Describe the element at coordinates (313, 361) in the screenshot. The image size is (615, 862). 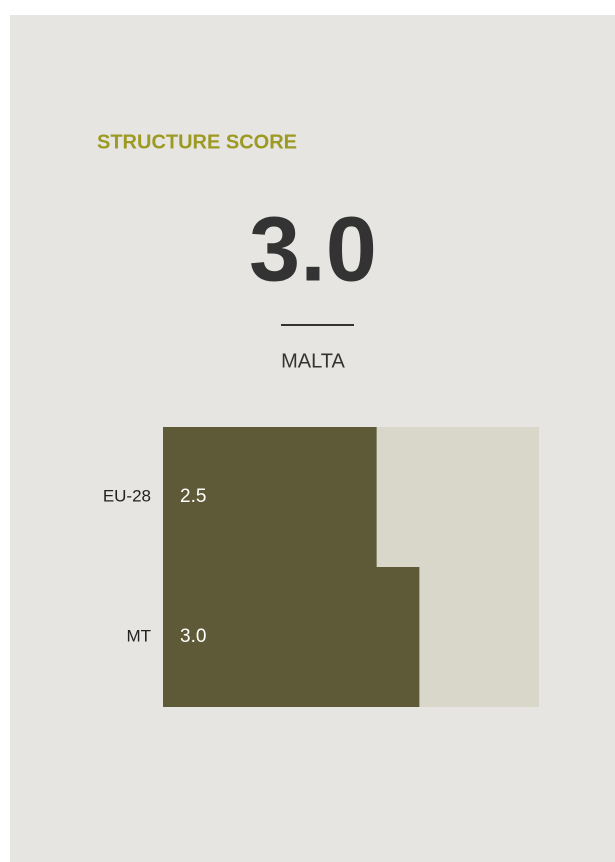
I see `country: MALTA` at that location.